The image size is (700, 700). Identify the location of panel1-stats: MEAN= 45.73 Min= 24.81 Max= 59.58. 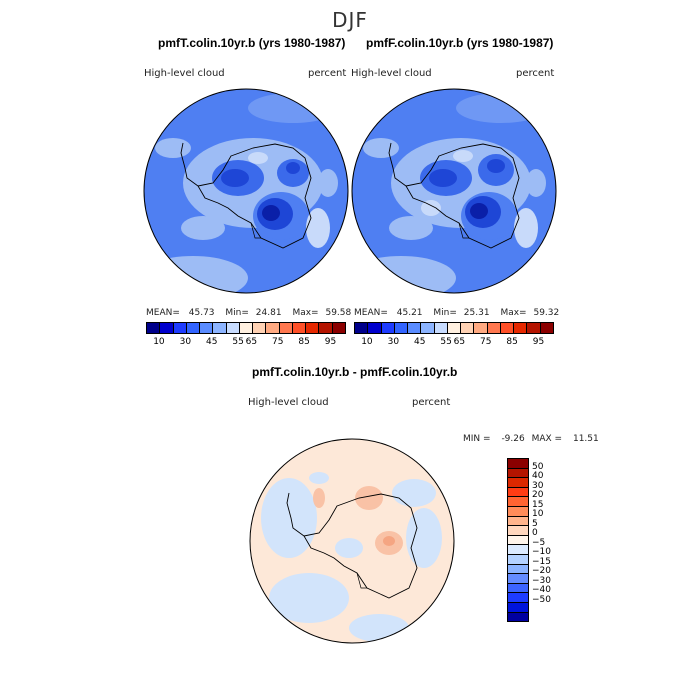
(248, 313).